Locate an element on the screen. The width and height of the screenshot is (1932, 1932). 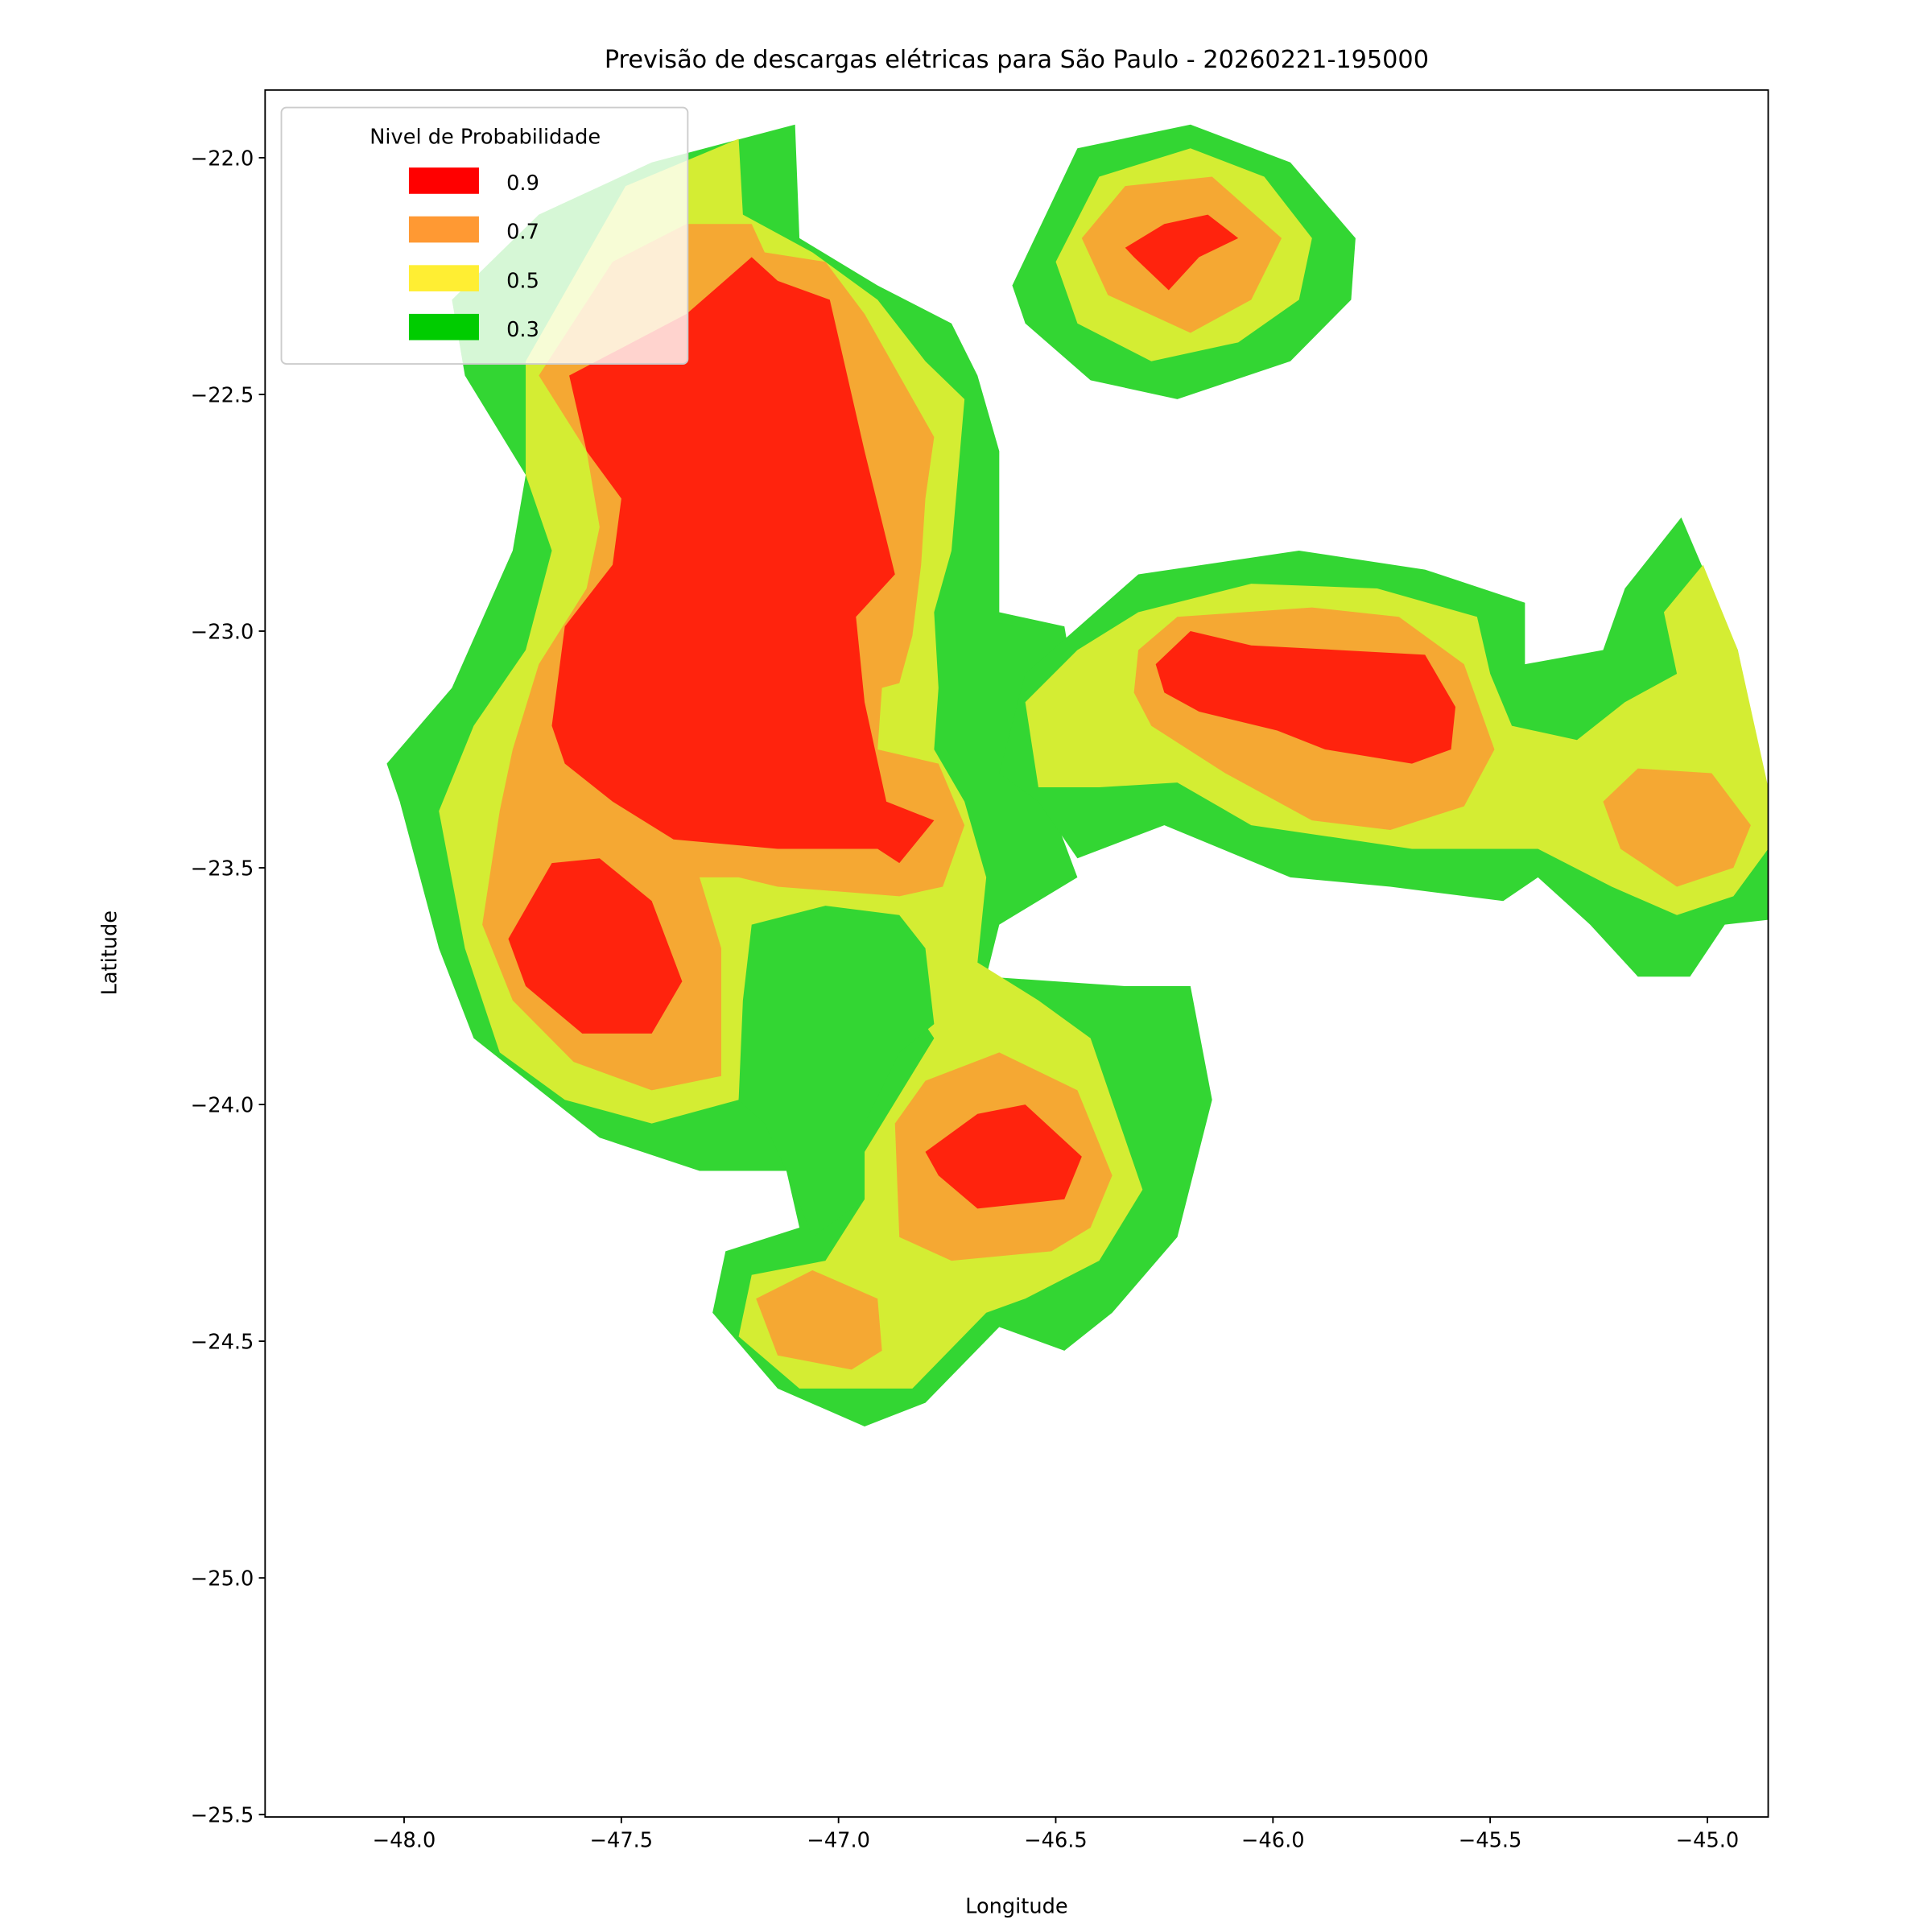
x-tick-label: −48.0 is located at coordinates (404, 1840).